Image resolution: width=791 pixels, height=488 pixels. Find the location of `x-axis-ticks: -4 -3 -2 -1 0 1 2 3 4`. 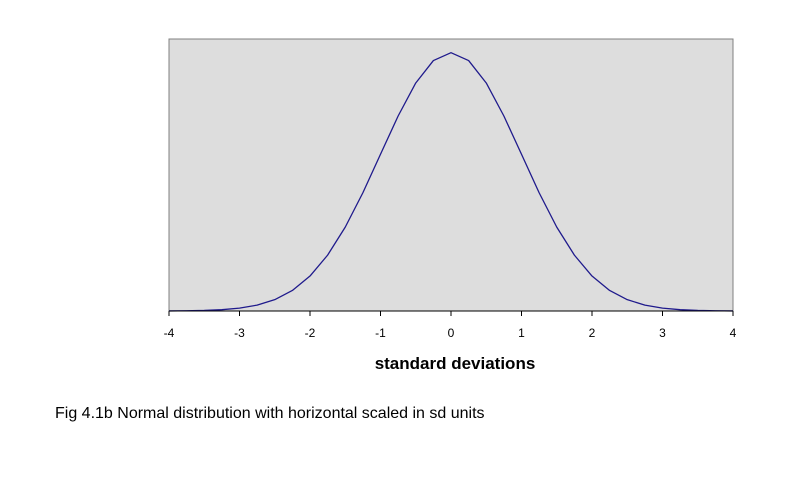

x-axis-ticks: -4 -3 -2 -1 0 1 2 3 4 is located at coordinates (450, 325).